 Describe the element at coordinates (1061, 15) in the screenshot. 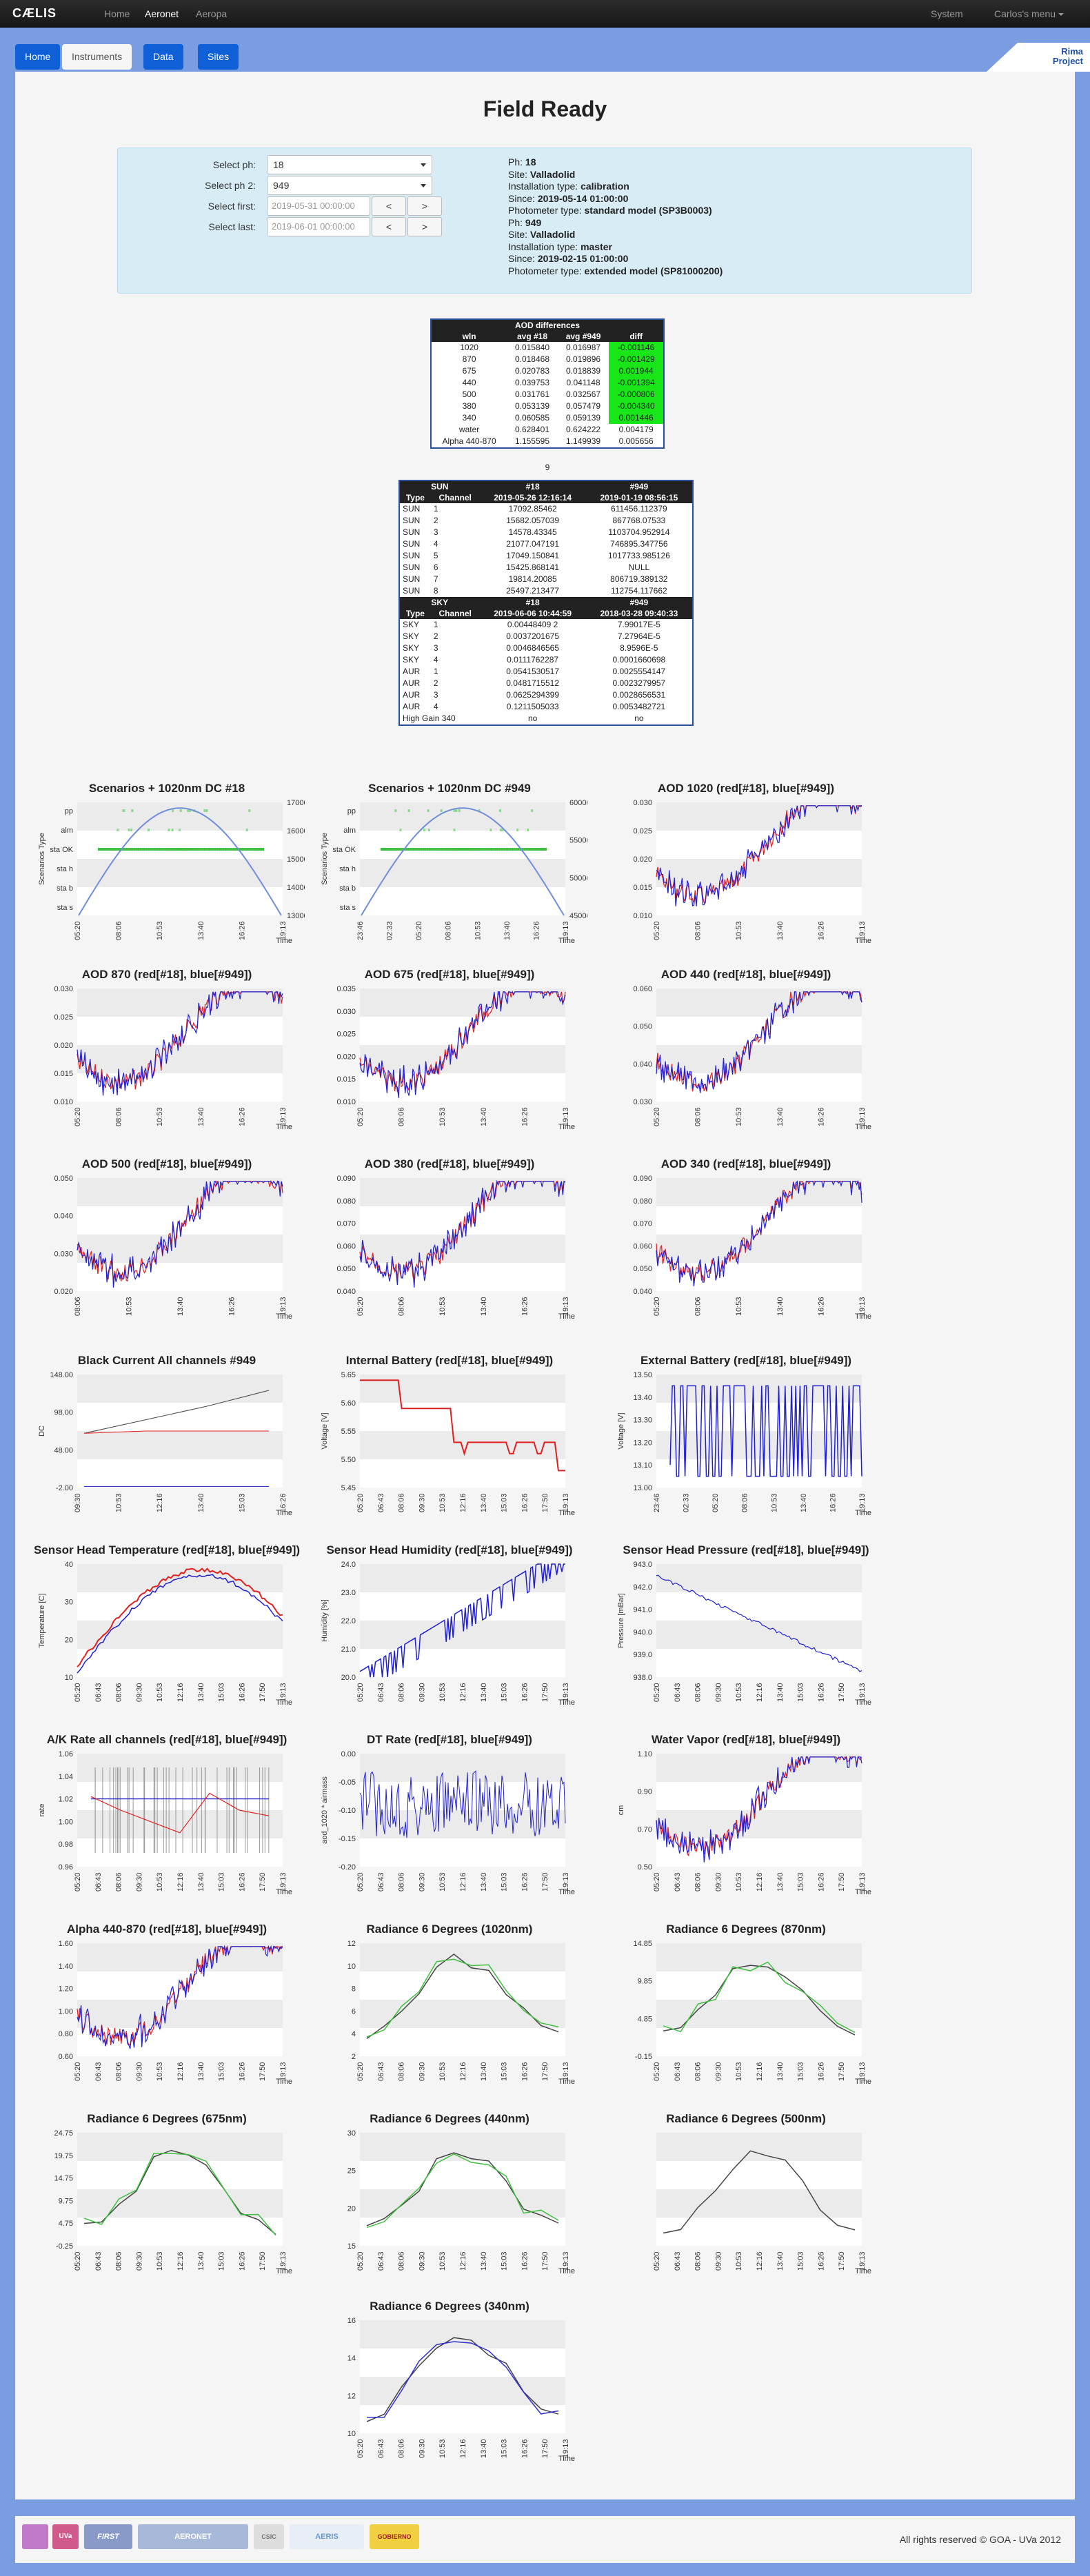

I see `chevron-down-icon` at that location.